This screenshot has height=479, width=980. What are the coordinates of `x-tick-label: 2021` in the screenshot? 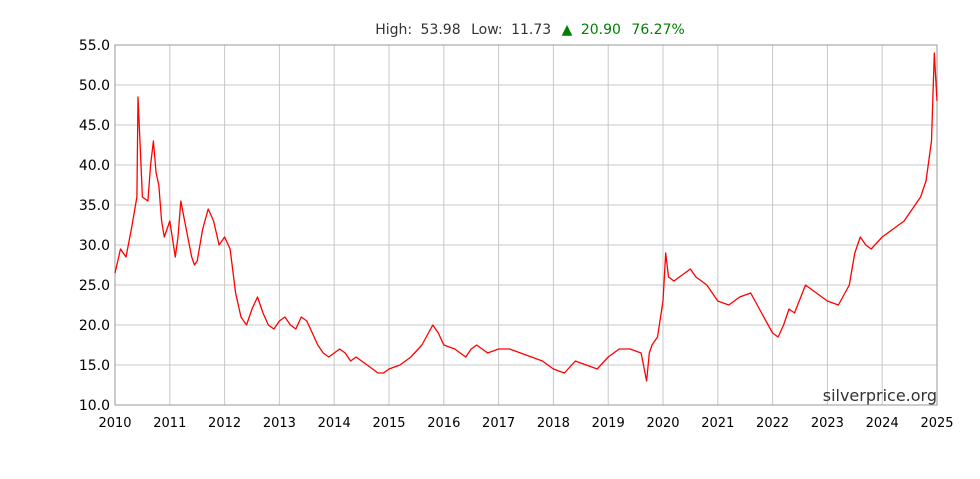 It's located at (717, 423).